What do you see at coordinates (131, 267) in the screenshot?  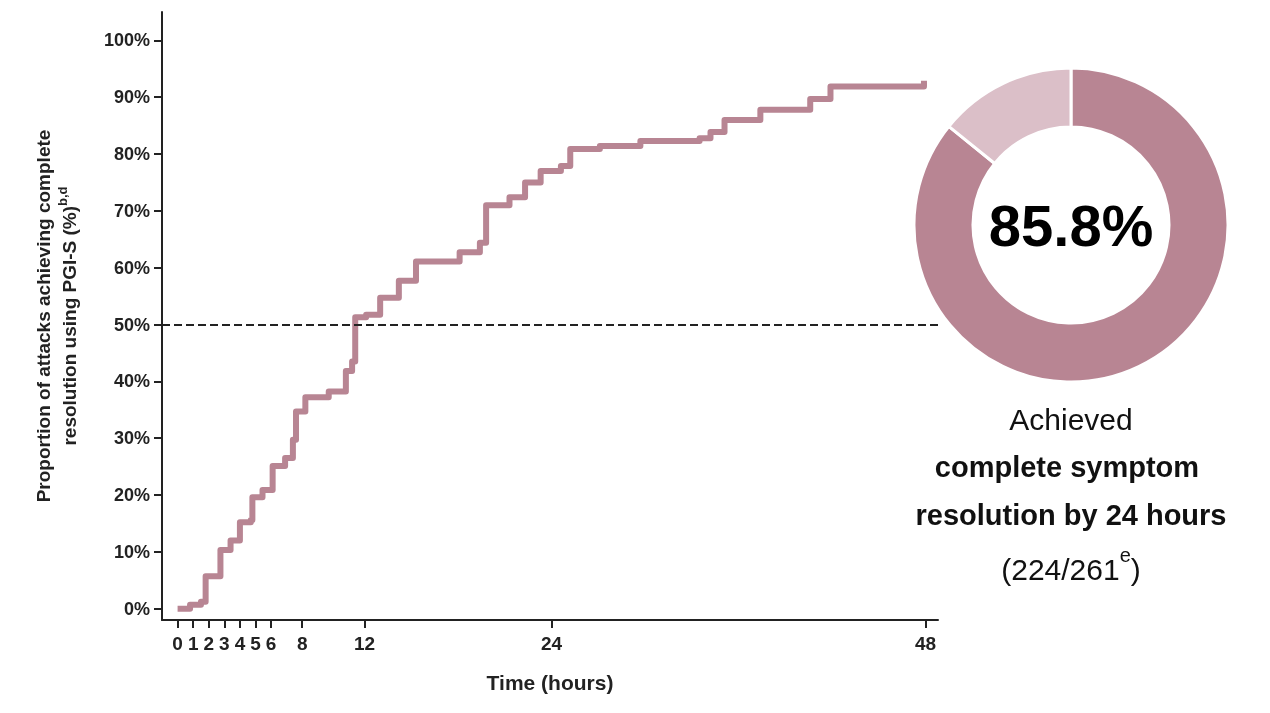 I see `y-tick-label: 60%` at bounding box center [131, 267].